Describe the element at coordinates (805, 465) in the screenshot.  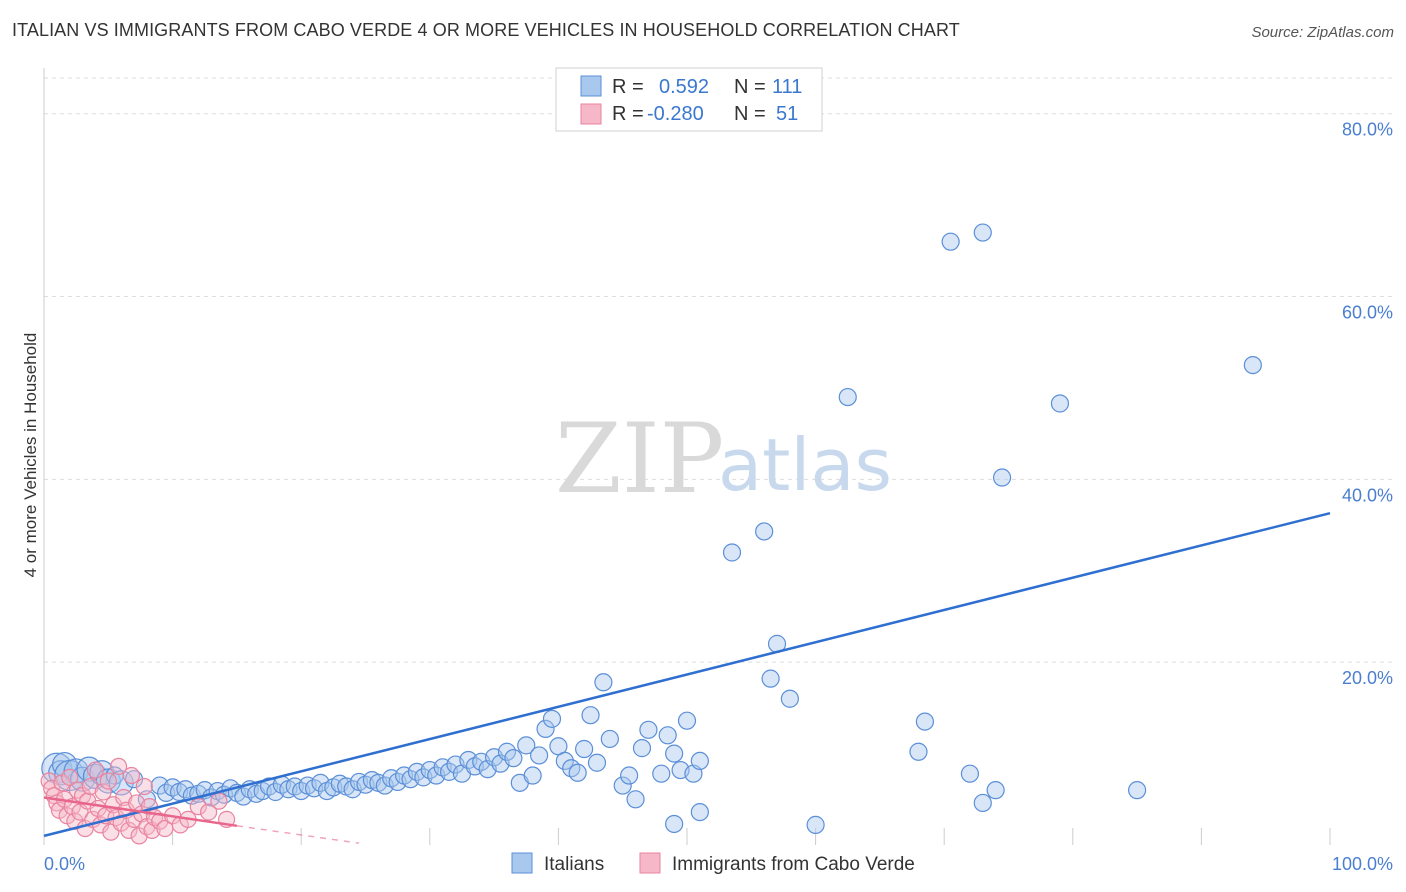
I see `watermark-atlas: atlas` at that location.